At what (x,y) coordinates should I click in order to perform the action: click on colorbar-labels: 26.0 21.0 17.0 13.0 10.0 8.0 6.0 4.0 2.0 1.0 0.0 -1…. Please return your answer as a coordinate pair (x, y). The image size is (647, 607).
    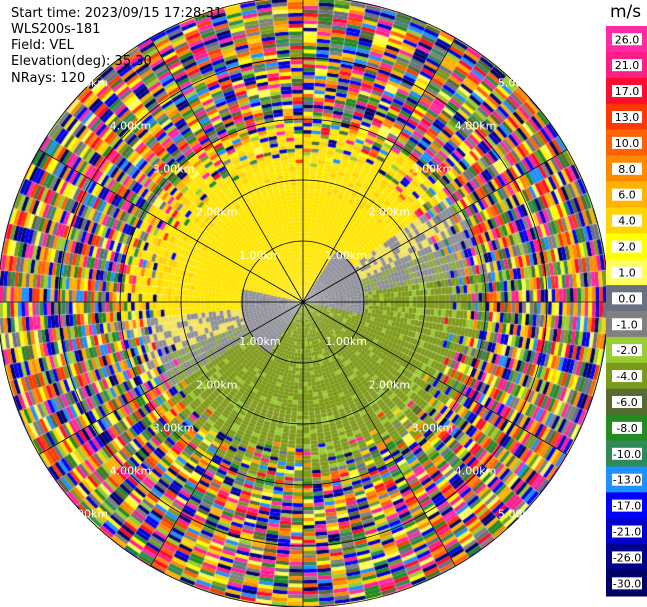
    Looking at the image, I should click on (627, 311).